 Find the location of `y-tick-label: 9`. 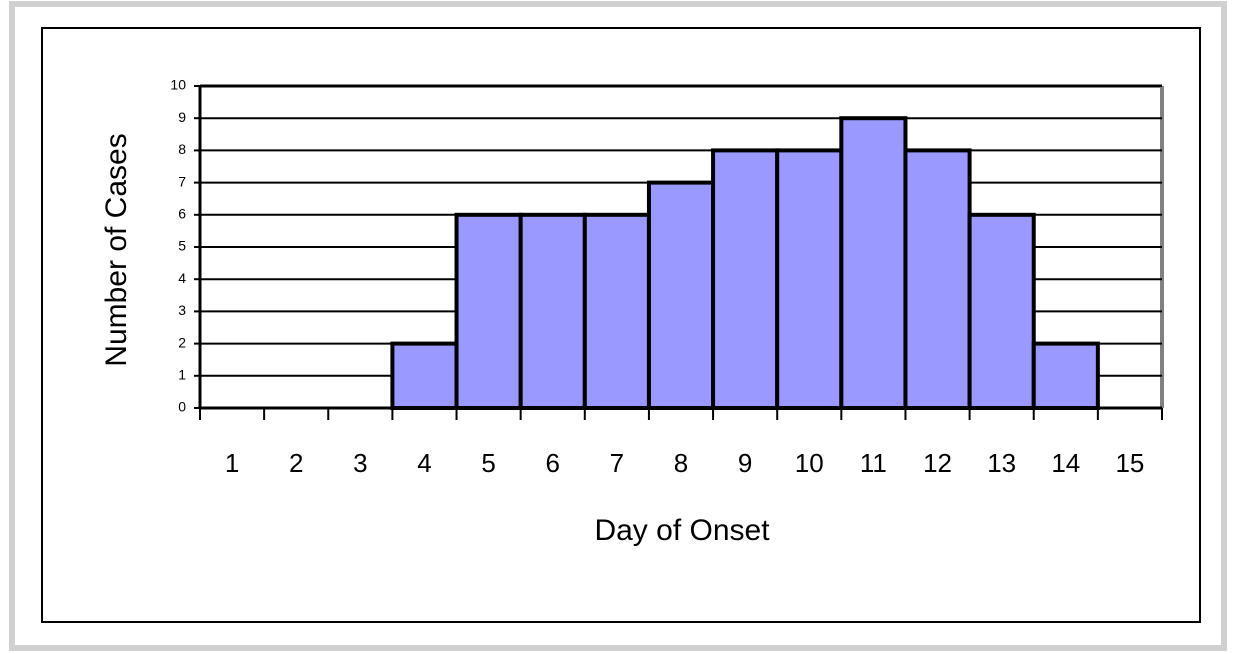

y-tick-label: 9 is located at coordinates (182, 117).